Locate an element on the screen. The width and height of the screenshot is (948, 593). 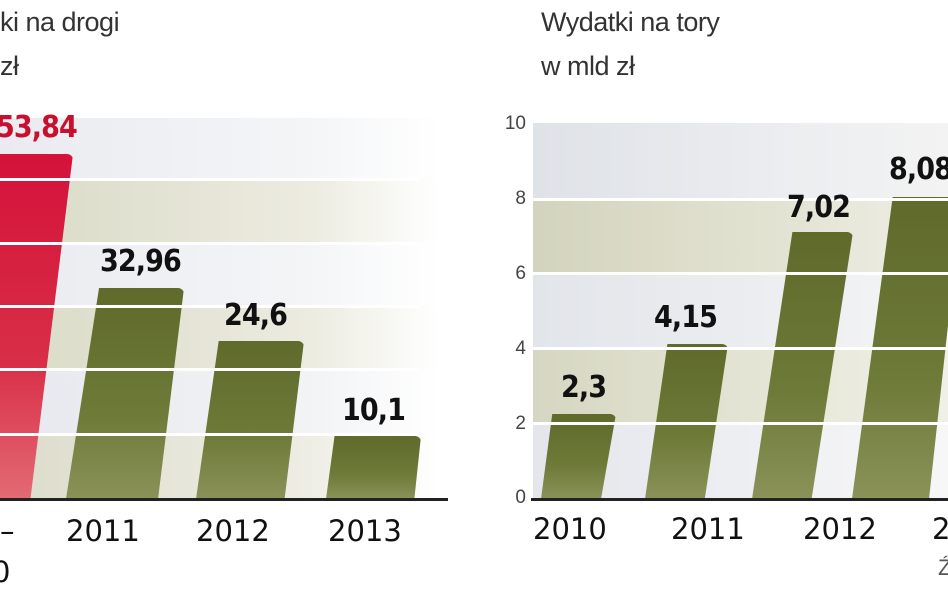
value-label: 32,96 is located at coordinates (141, 261).